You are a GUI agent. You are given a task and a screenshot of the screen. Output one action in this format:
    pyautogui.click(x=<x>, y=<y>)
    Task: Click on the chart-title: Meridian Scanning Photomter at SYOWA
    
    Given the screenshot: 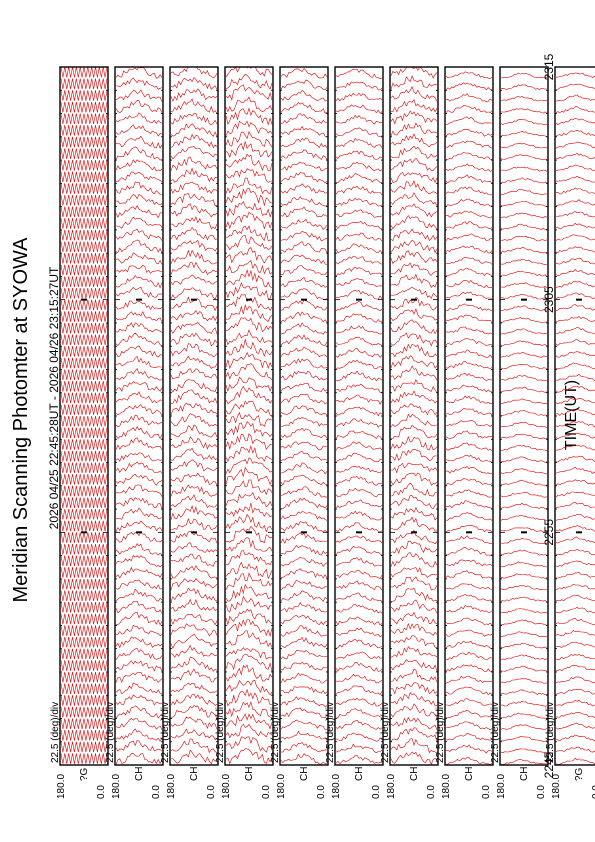 What is the action you would take?
    pyautogui.click(x=21, y=420)
    